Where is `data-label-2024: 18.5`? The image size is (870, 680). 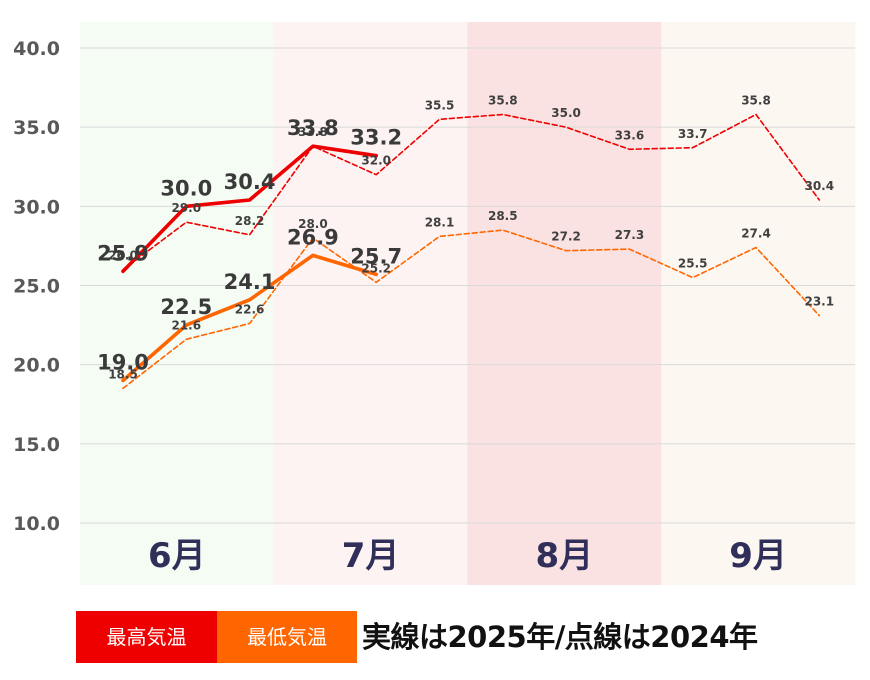
data-label-2024: 18.5 is located at coordinates (123, 374).